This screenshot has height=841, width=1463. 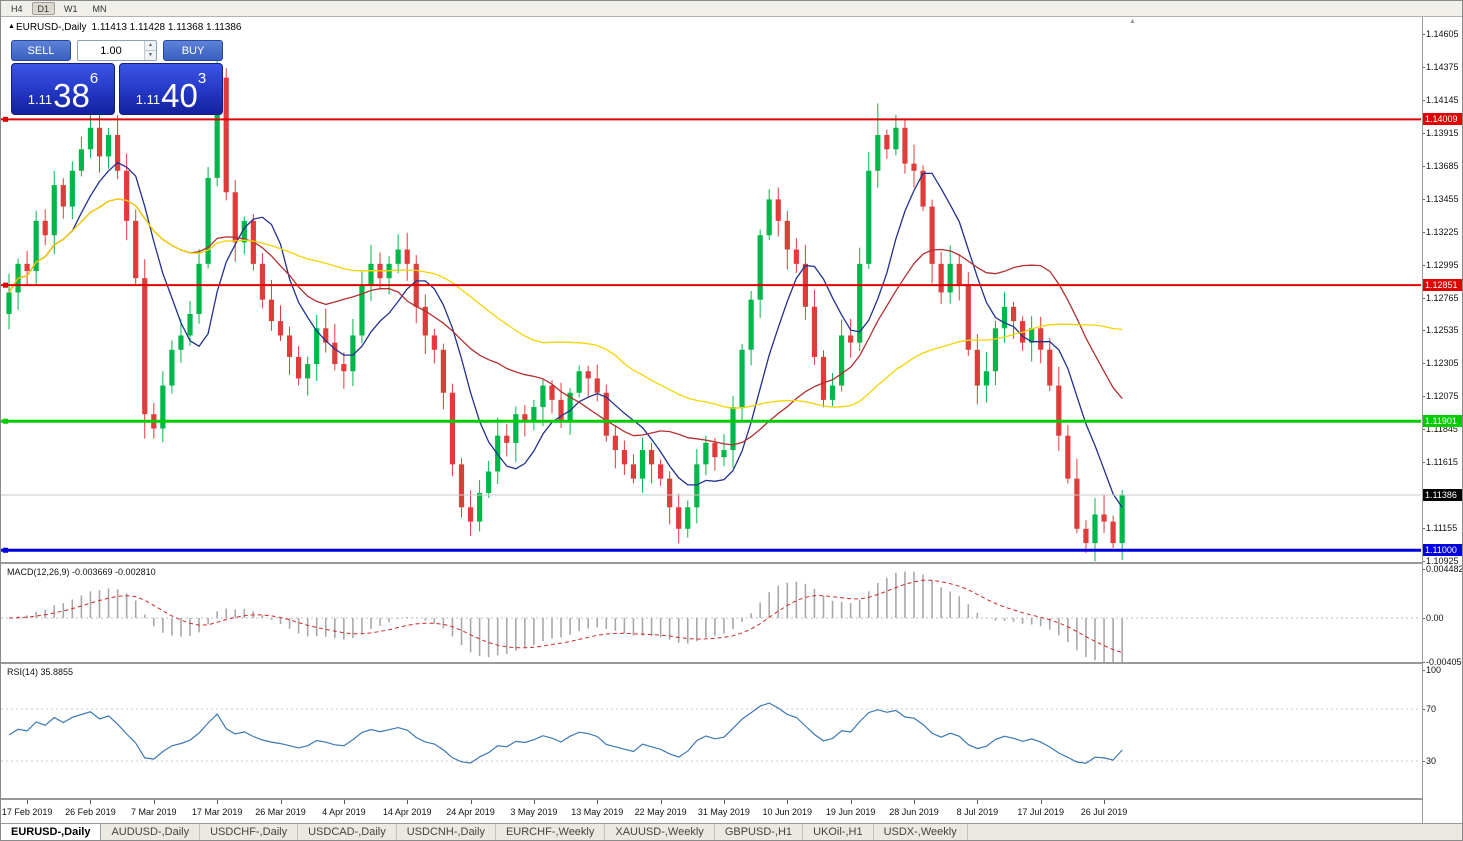 I want to click on date-label: 26 Jul 2019, so click(x=1104, y=812).